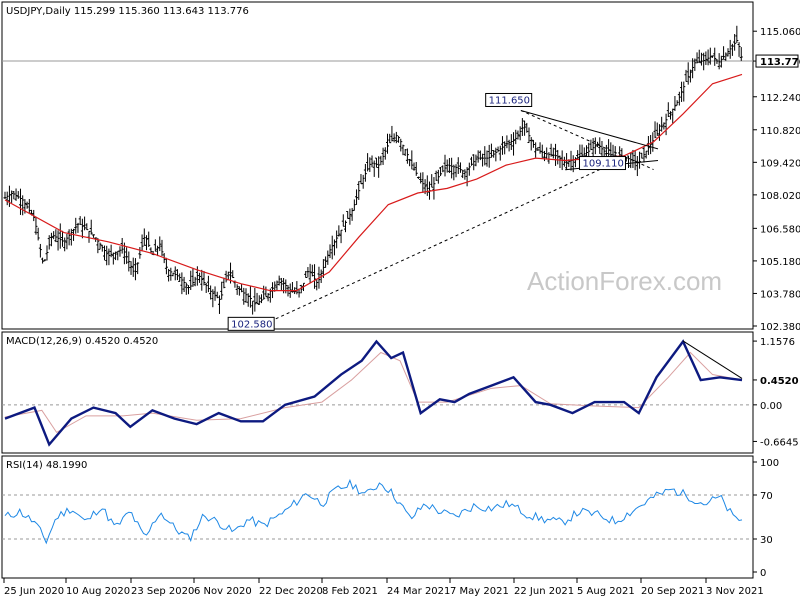 This screenshot has height=600, width=800. What do you see at coordinates (606, 591) in the screenshot?
I see `date-label: 5 Aug 2021` at bounding box center [606, 591].